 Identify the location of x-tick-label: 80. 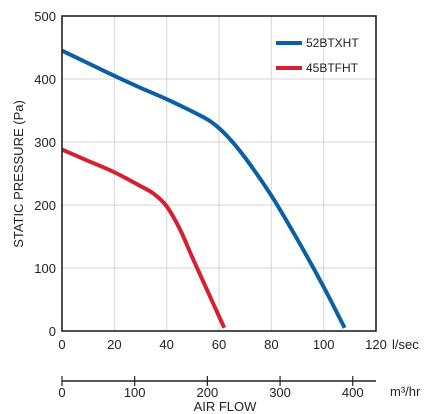
(271, 344).